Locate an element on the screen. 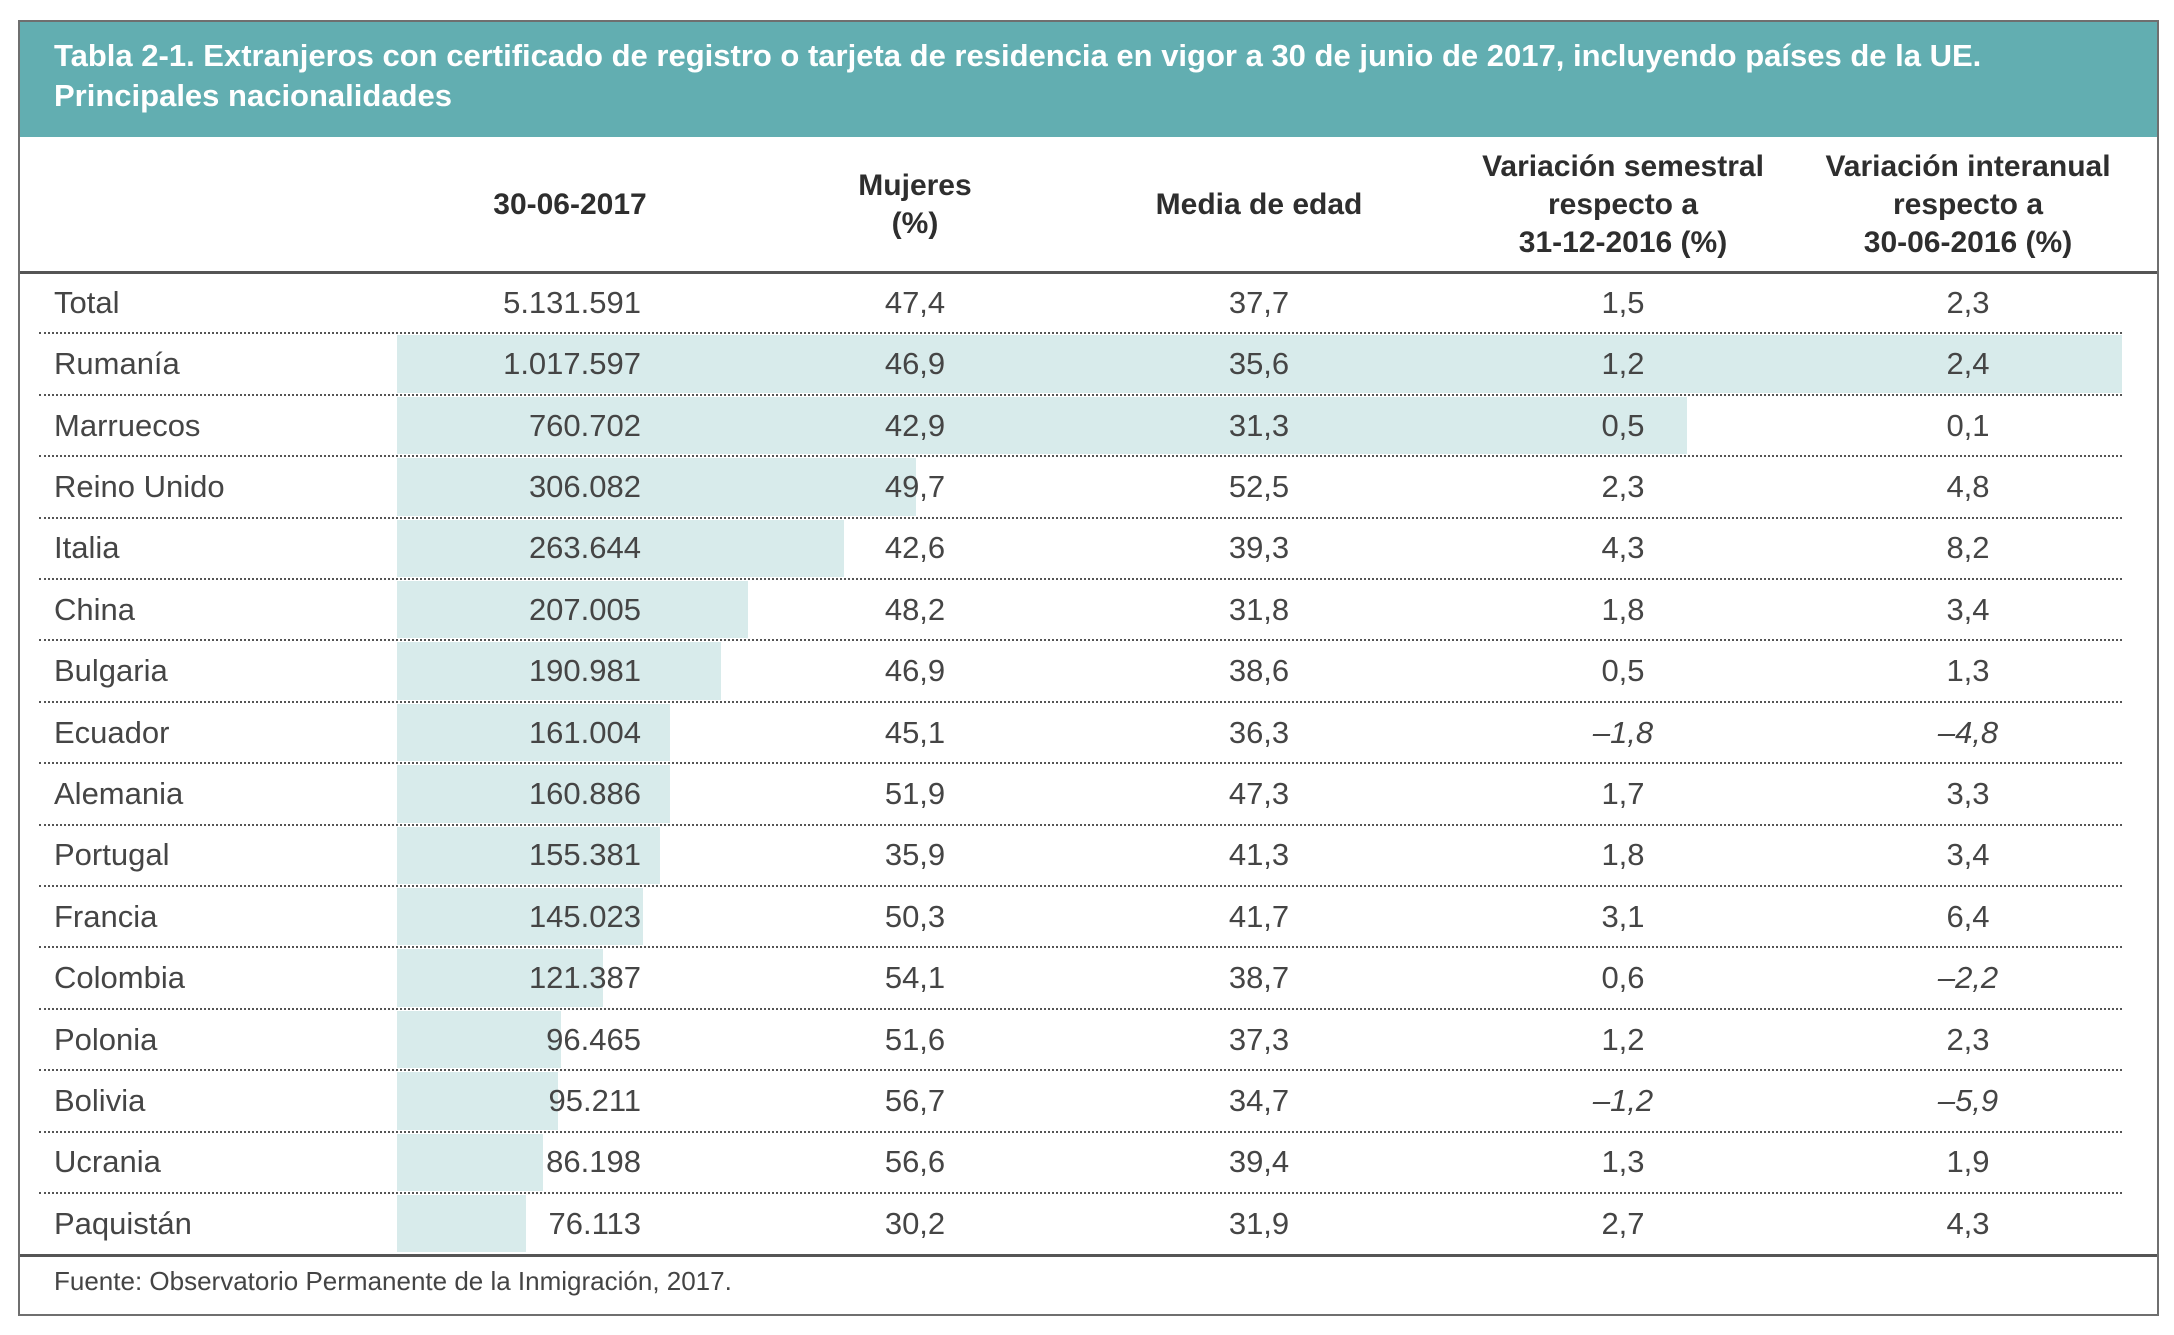  title-band is located at coordinates (1088, 79).